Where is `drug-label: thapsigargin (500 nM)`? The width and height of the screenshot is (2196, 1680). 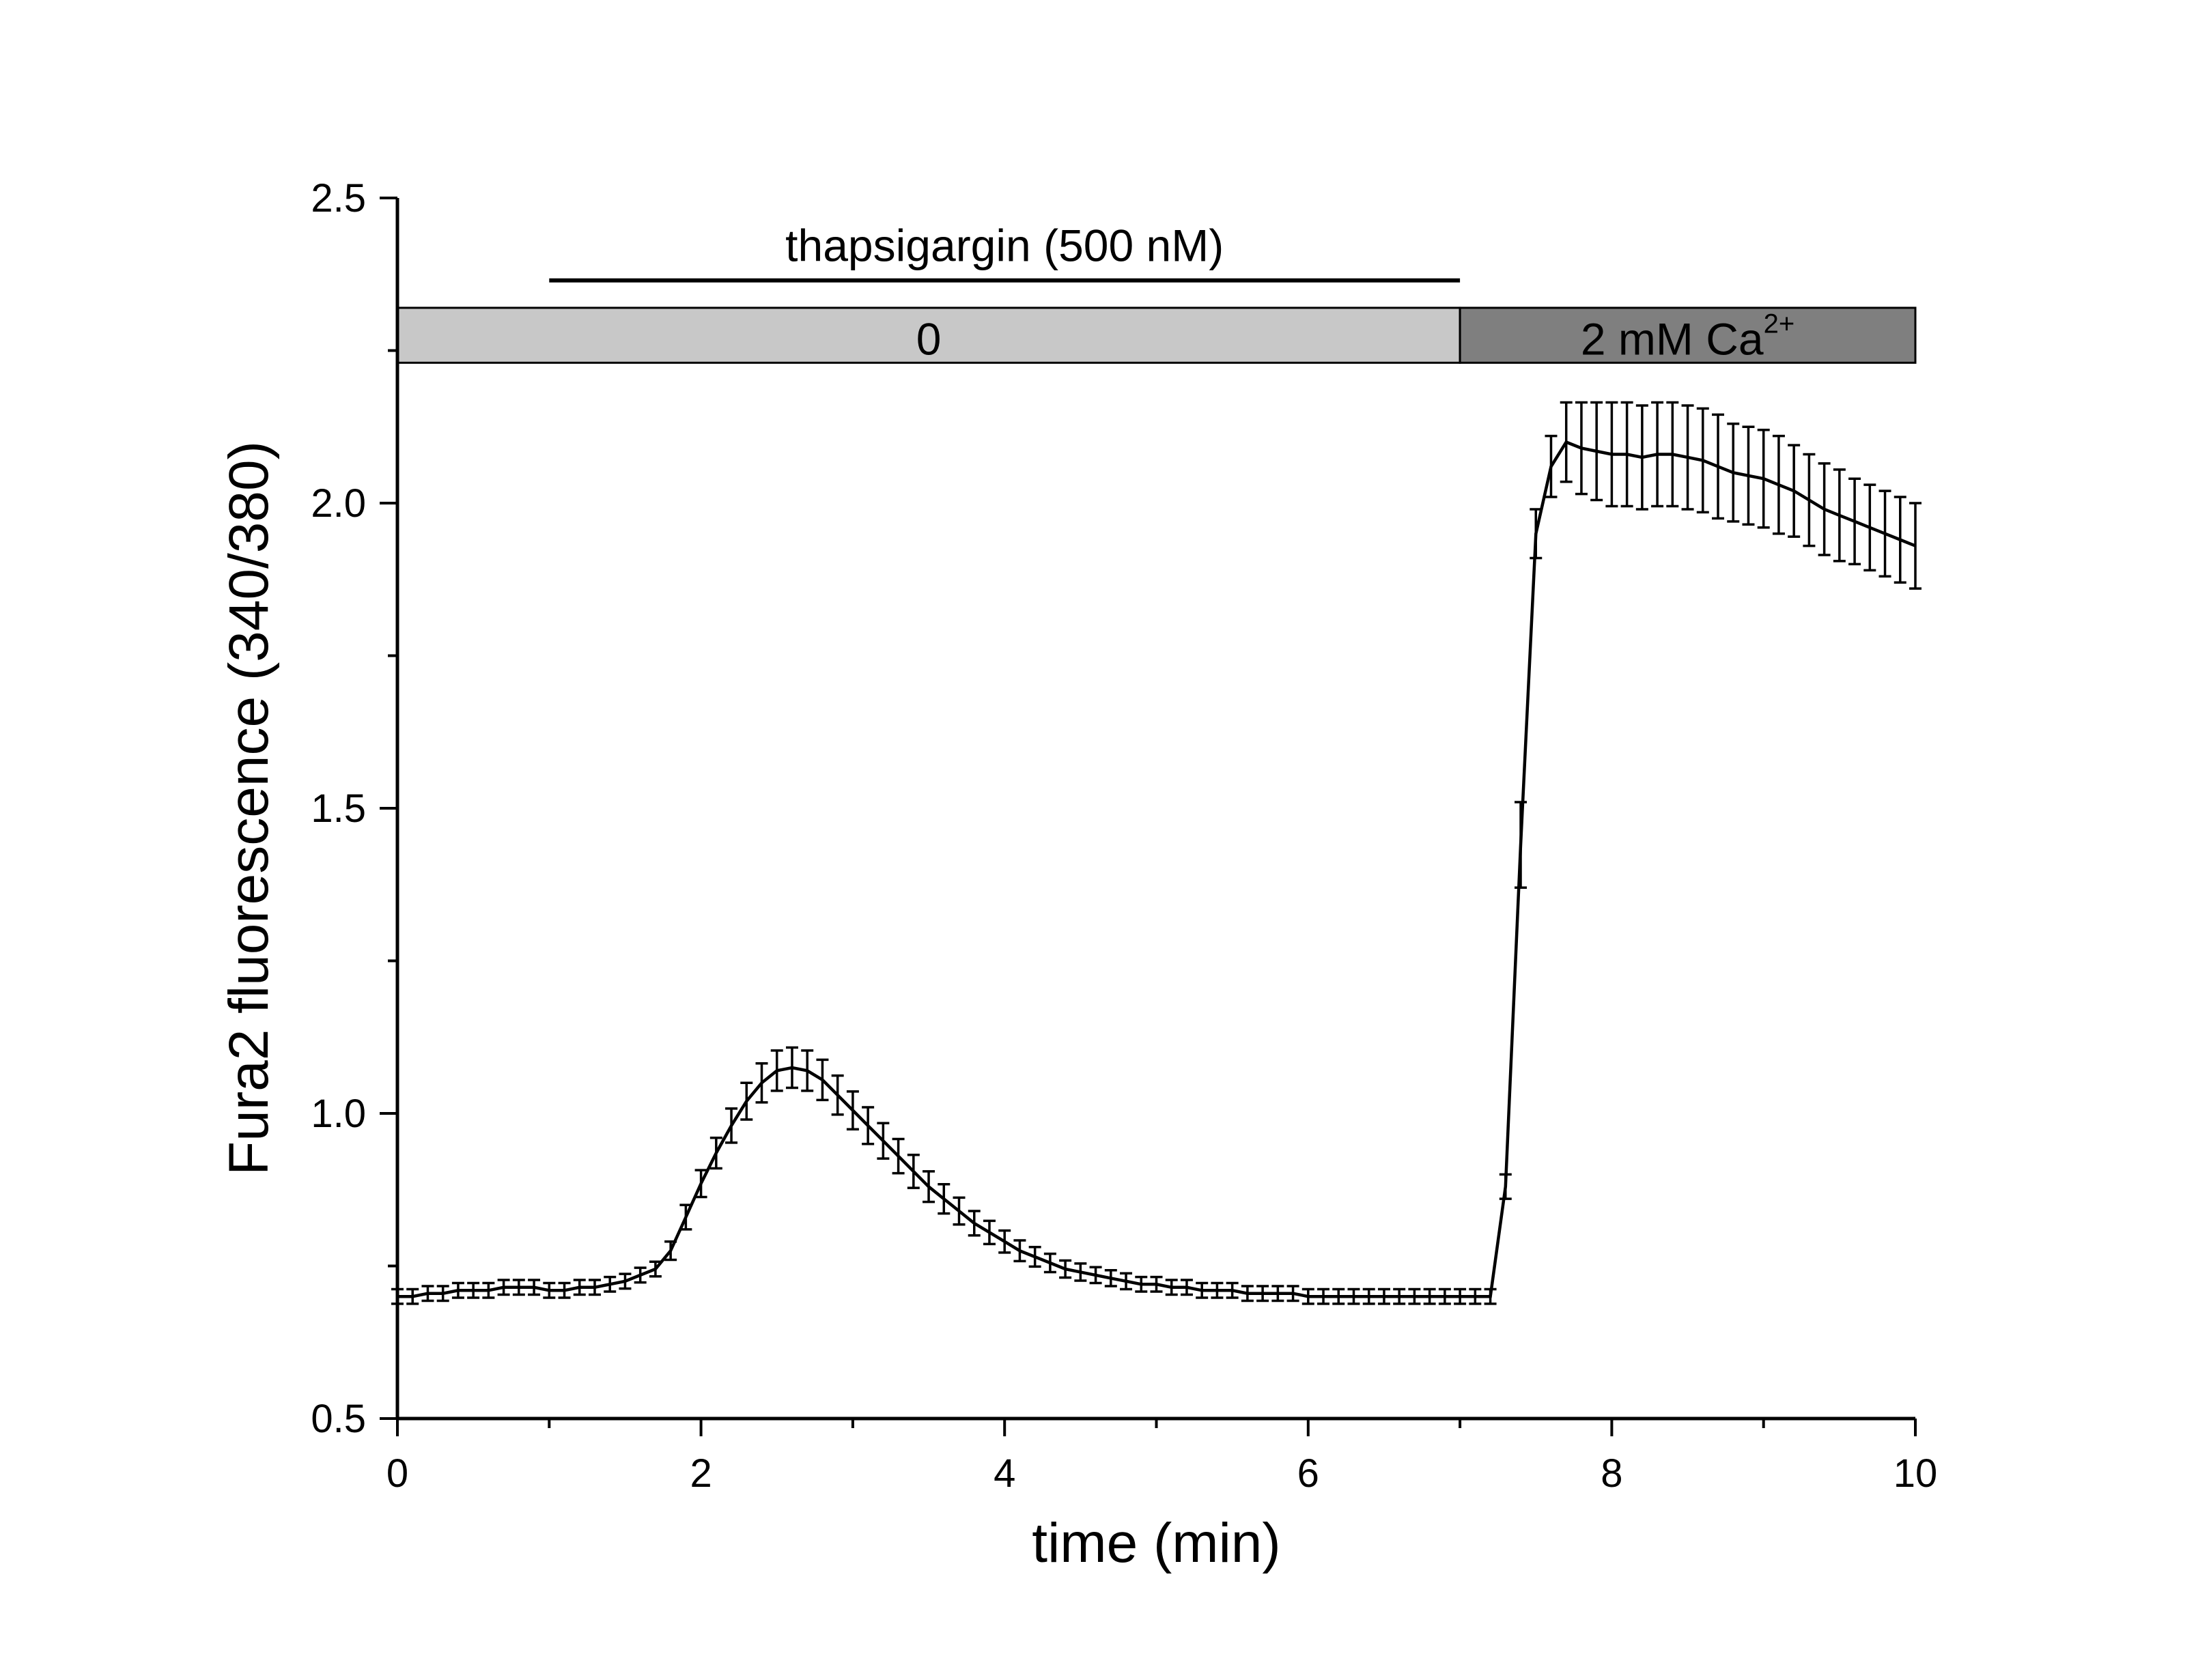 drug-label: thapsigargin (500 nM) is located at coordinates (1005, 245).